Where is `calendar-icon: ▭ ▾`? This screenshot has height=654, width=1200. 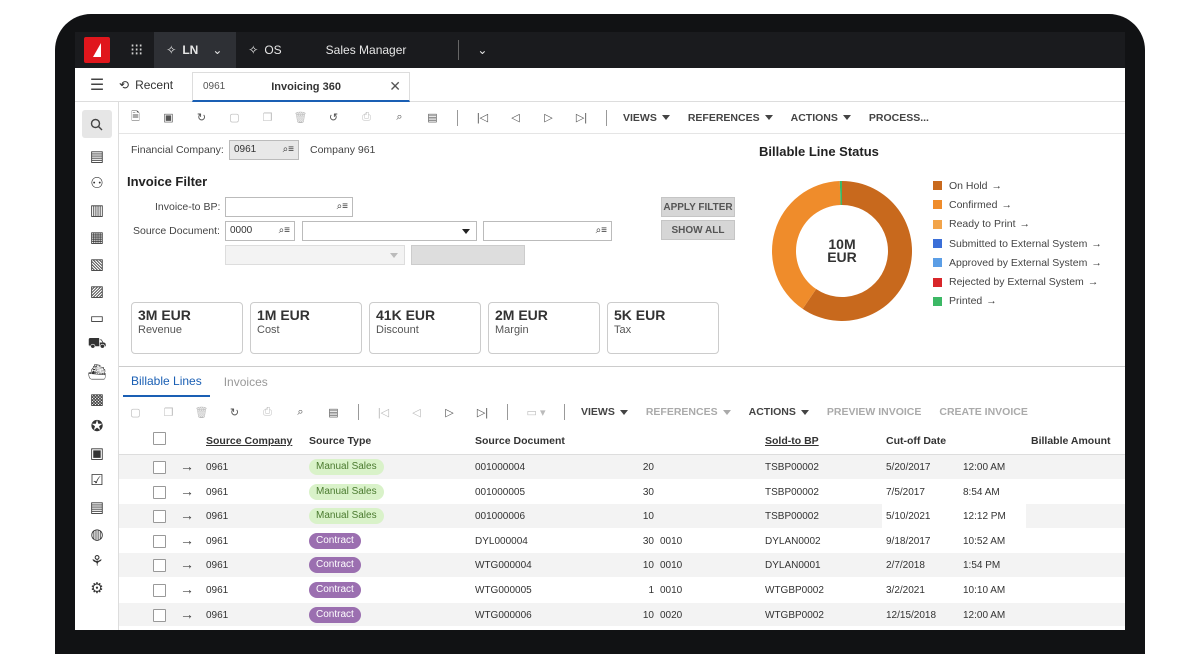 calendar-icon: ▭ ▾ is located at coordinates (536, 412).